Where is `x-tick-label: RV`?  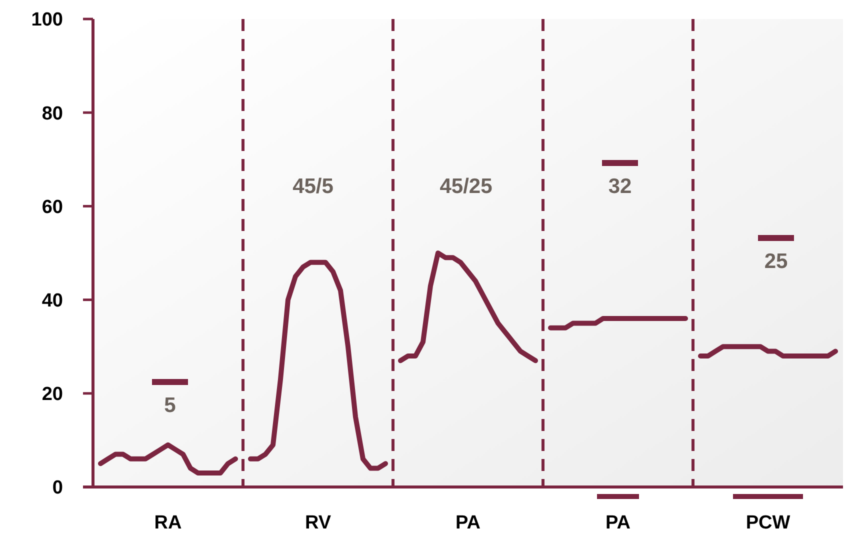 x-tick-label: RV is located at coordinates (318, 523).